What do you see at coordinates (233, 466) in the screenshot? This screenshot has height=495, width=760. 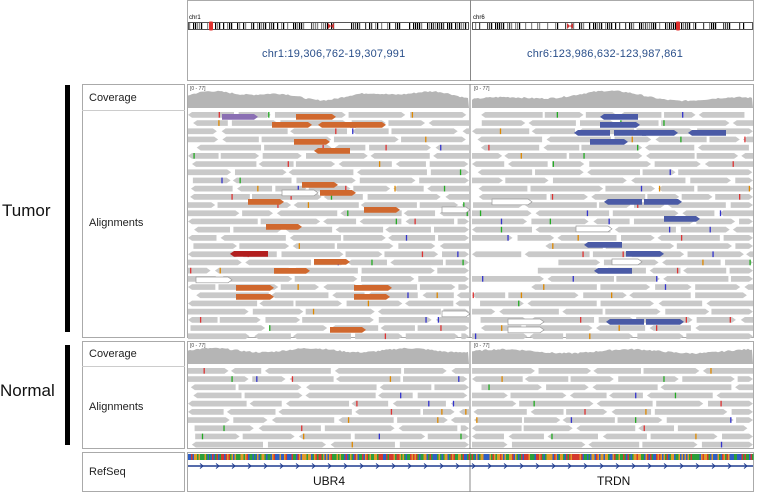 I see `strand-arrow` at bounding box center [233, 466].